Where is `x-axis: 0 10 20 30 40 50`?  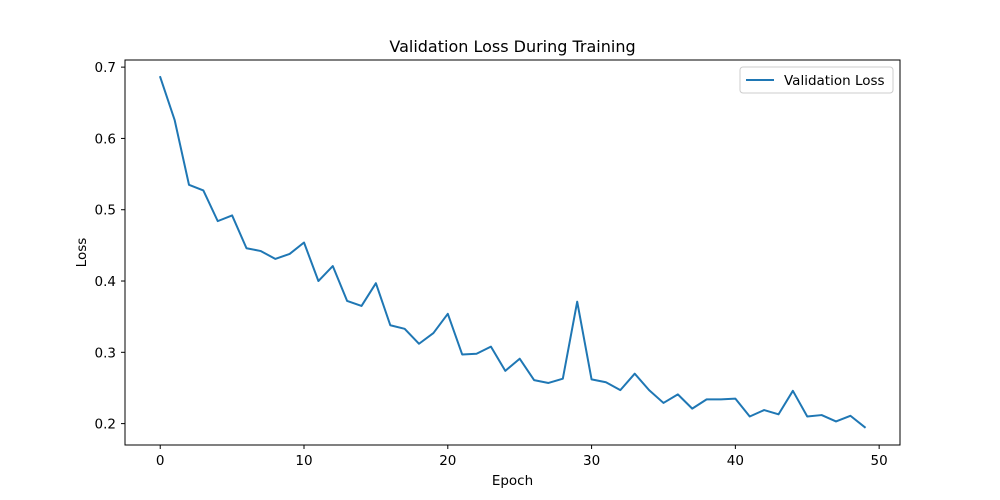 x-axis: 0 10 20 30 40 50 is located at coordinates (522, 457).